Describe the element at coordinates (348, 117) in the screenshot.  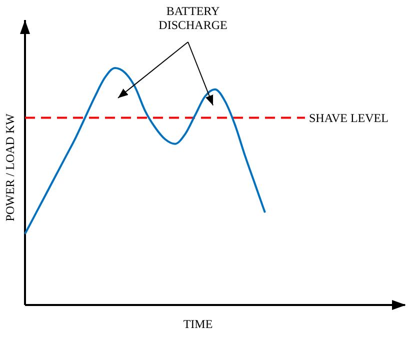
I see `ref-line-label: SHAVE LEVEL` at that location.